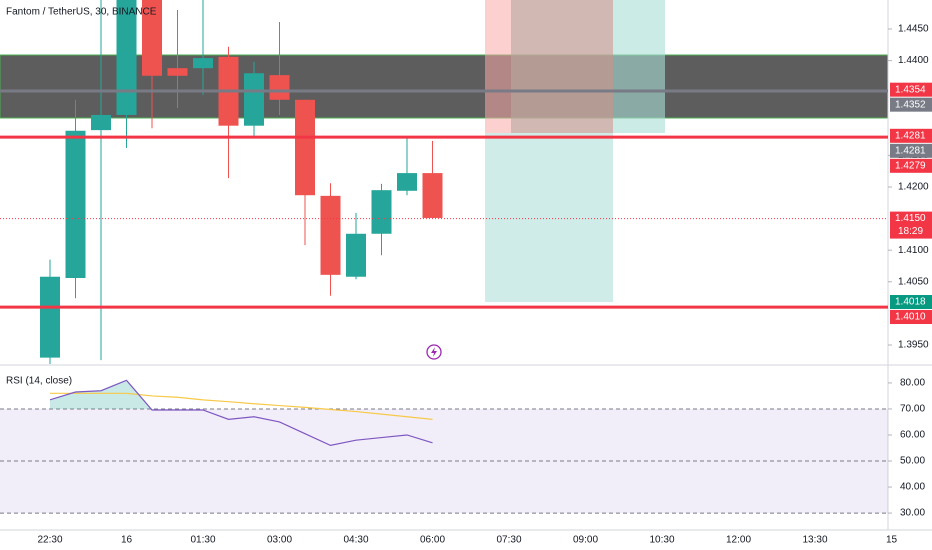 This screenshot has height=550, width=932. What do you see at coordinates (910, 218) in the screenshot?
I see `price-label: 1.4150` at bounding box center [910, 218].